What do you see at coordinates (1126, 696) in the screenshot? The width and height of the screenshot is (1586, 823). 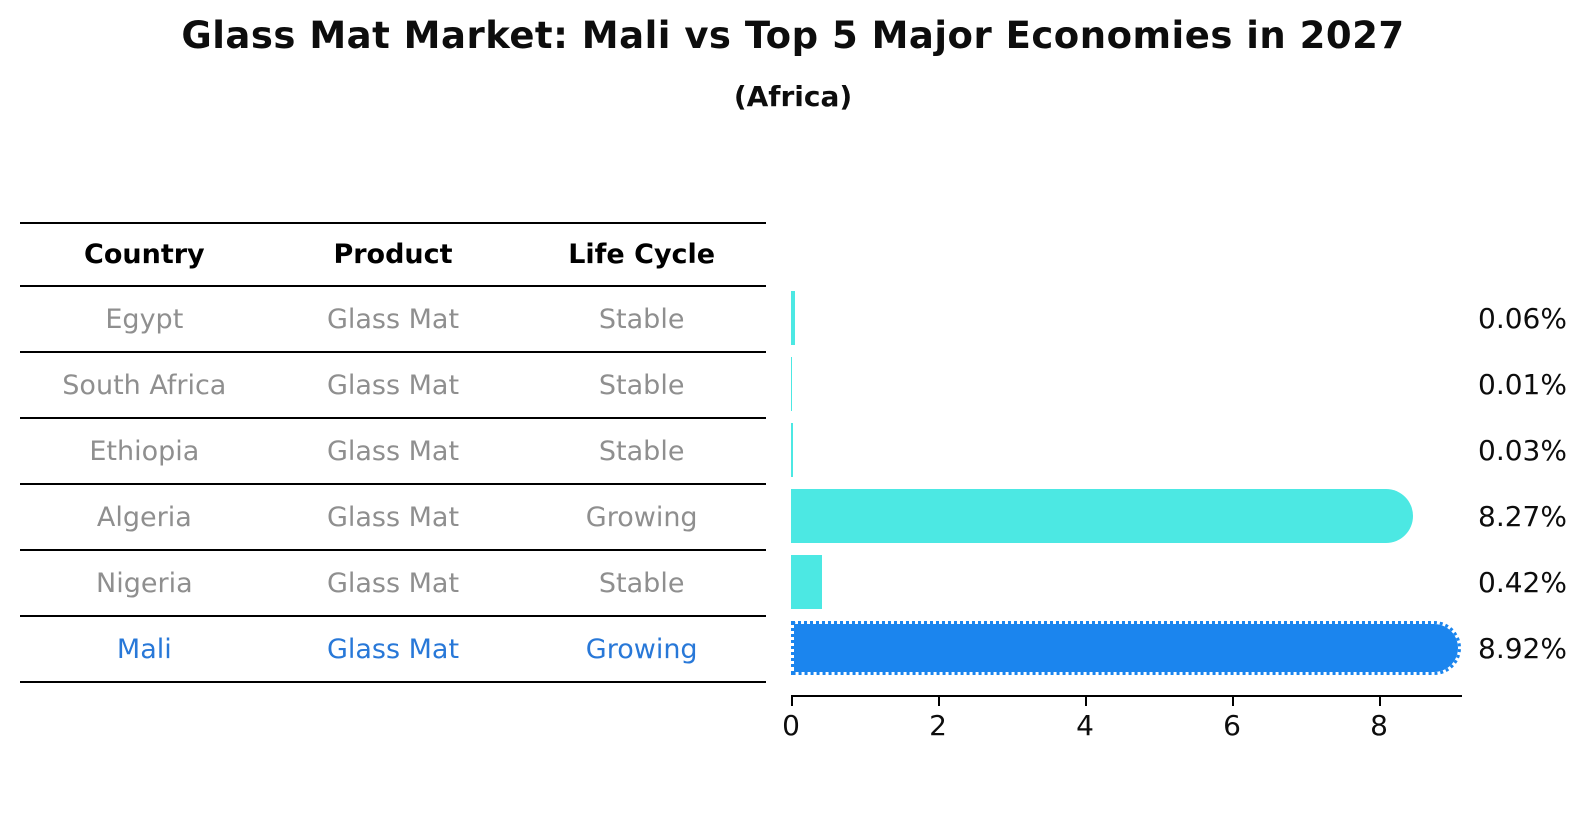 I see `x-axis-line` at bounding box center [1126, 696].